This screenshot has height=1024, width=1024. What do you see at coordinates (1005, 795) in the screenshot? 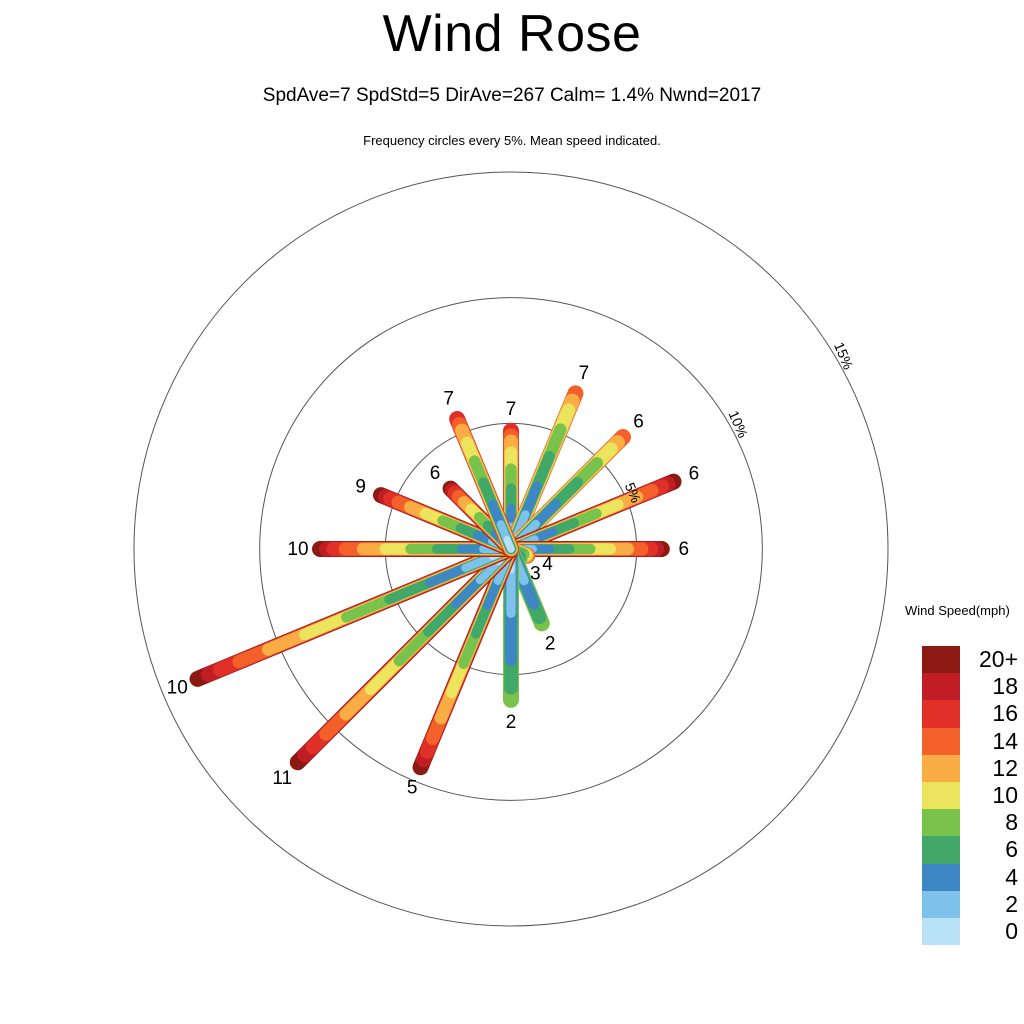
I see `legend-label: 10` at bounding box center [1005, 795].